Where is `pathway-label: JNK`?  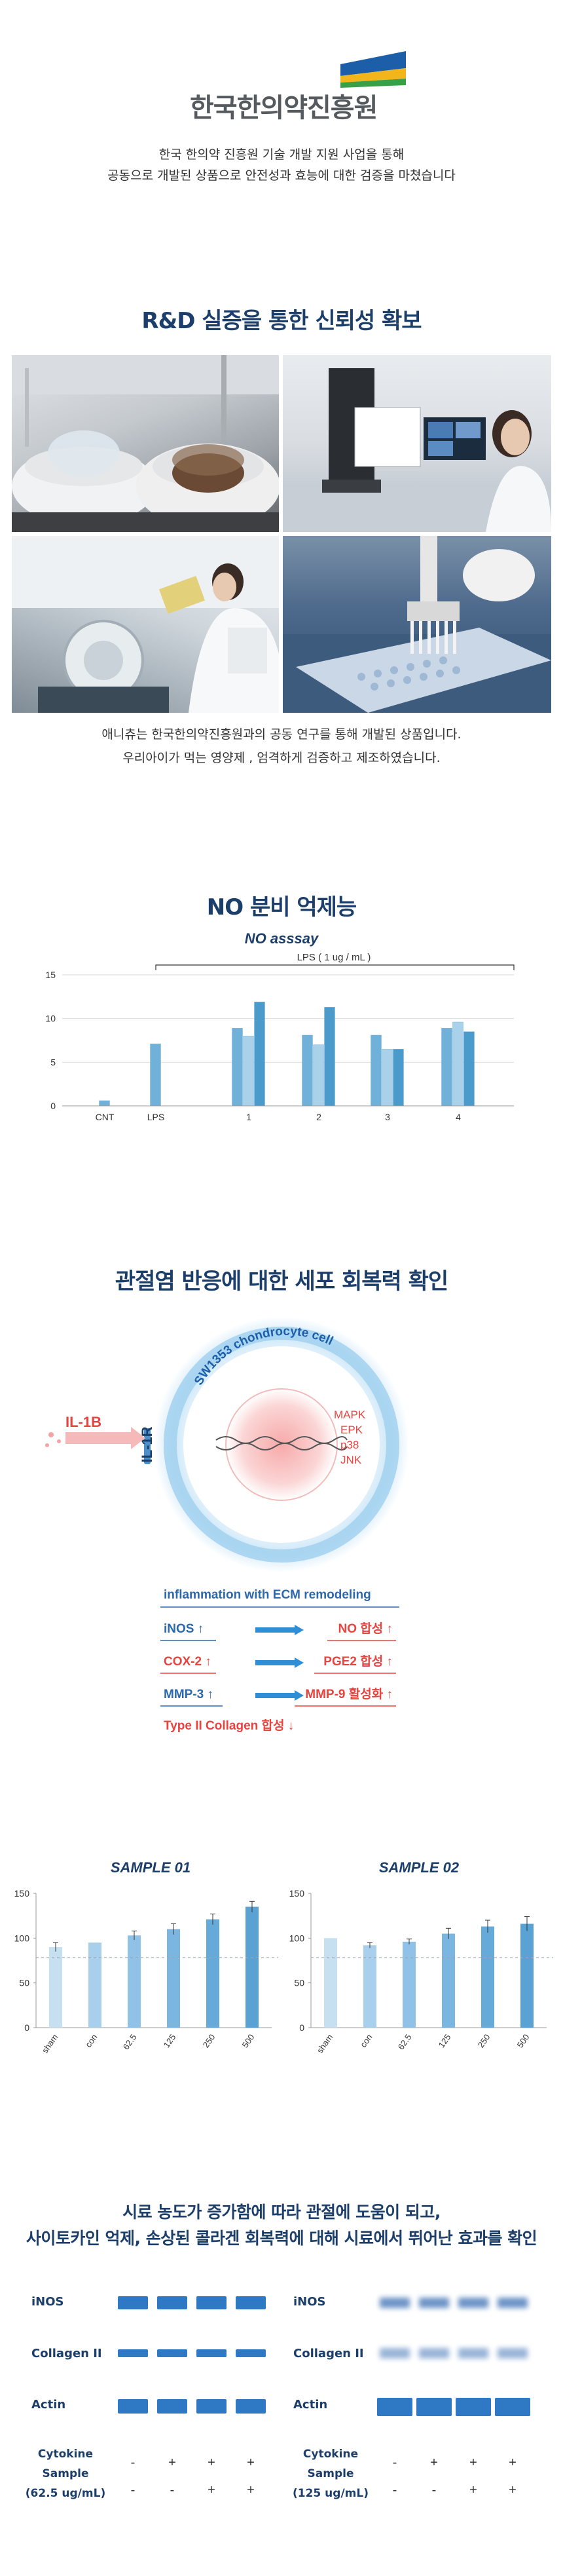
pathway-label: JNK is located at coordinates (351, 1460).